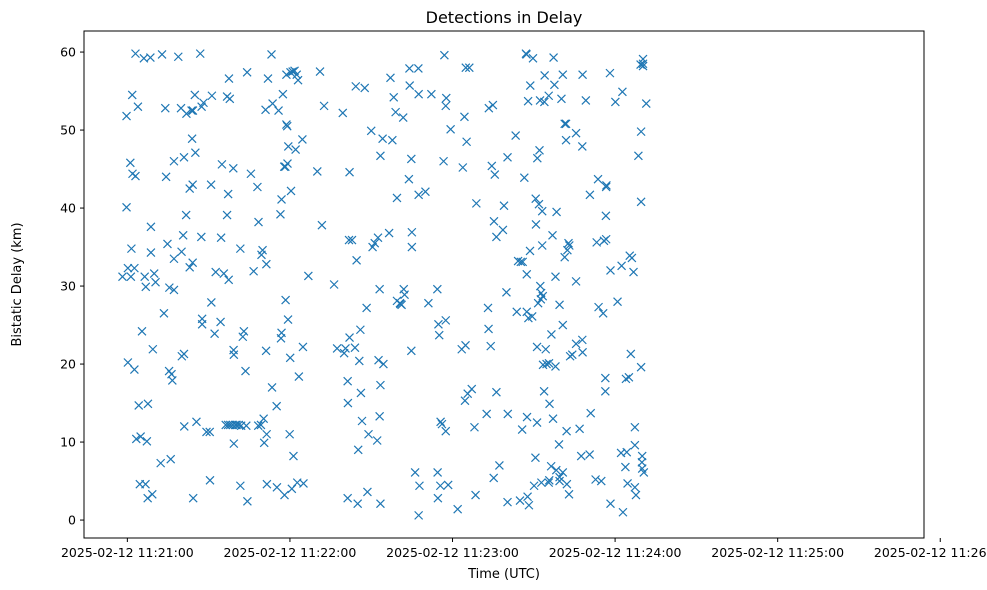  Describe the element at coordinates (930, 552) in the screenshot. I see `x-tick-label: 2025-02-12 11:26:00` at that location.